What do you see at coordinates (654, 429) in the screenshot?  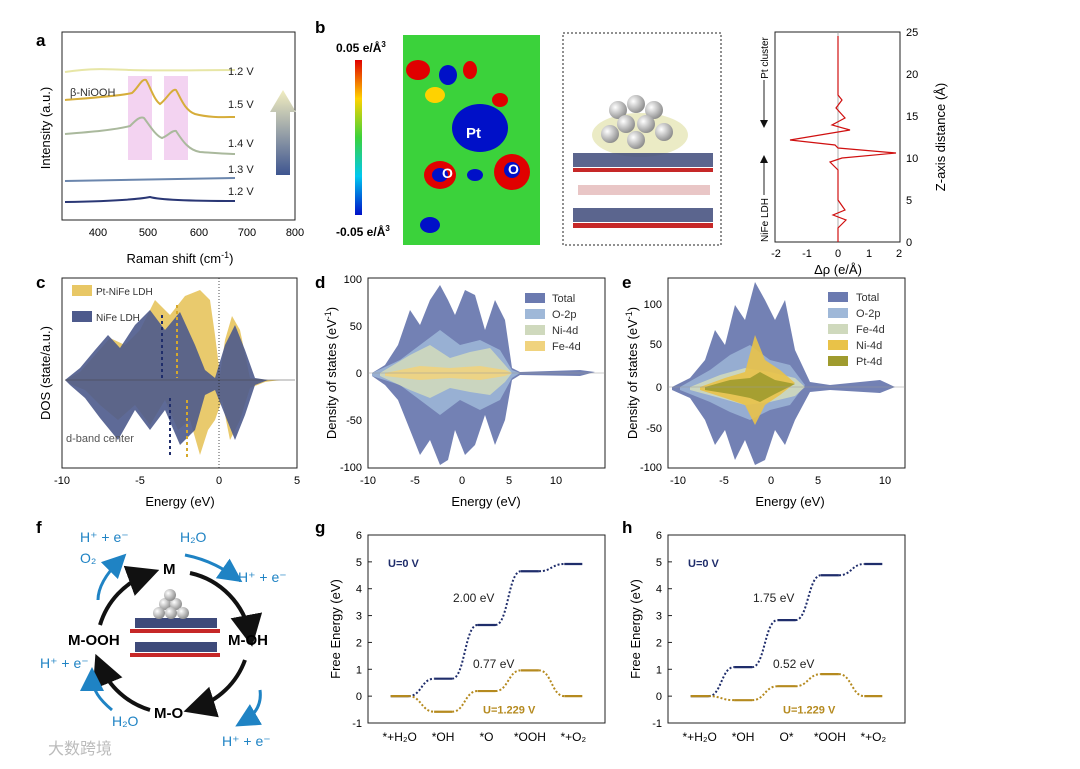 I see `svg-text: -50` at bounding box center [654, 429].